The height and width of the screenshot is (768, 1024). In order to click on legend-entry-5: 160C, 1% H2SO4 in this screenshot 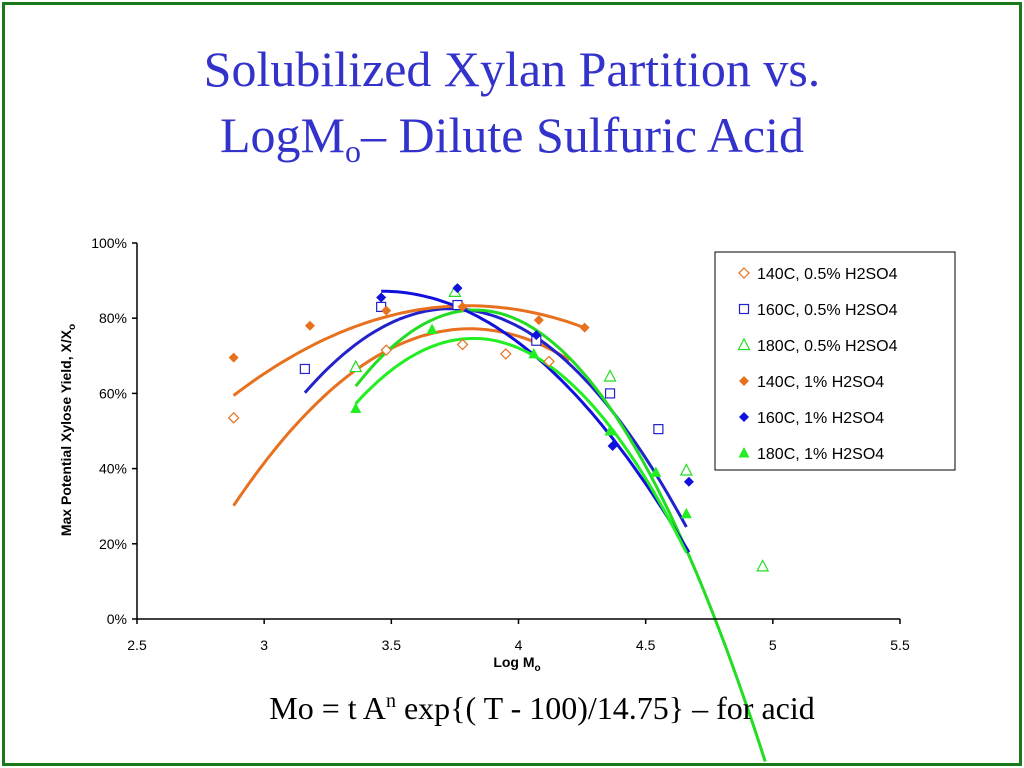, I will do `click(820, 418)`.